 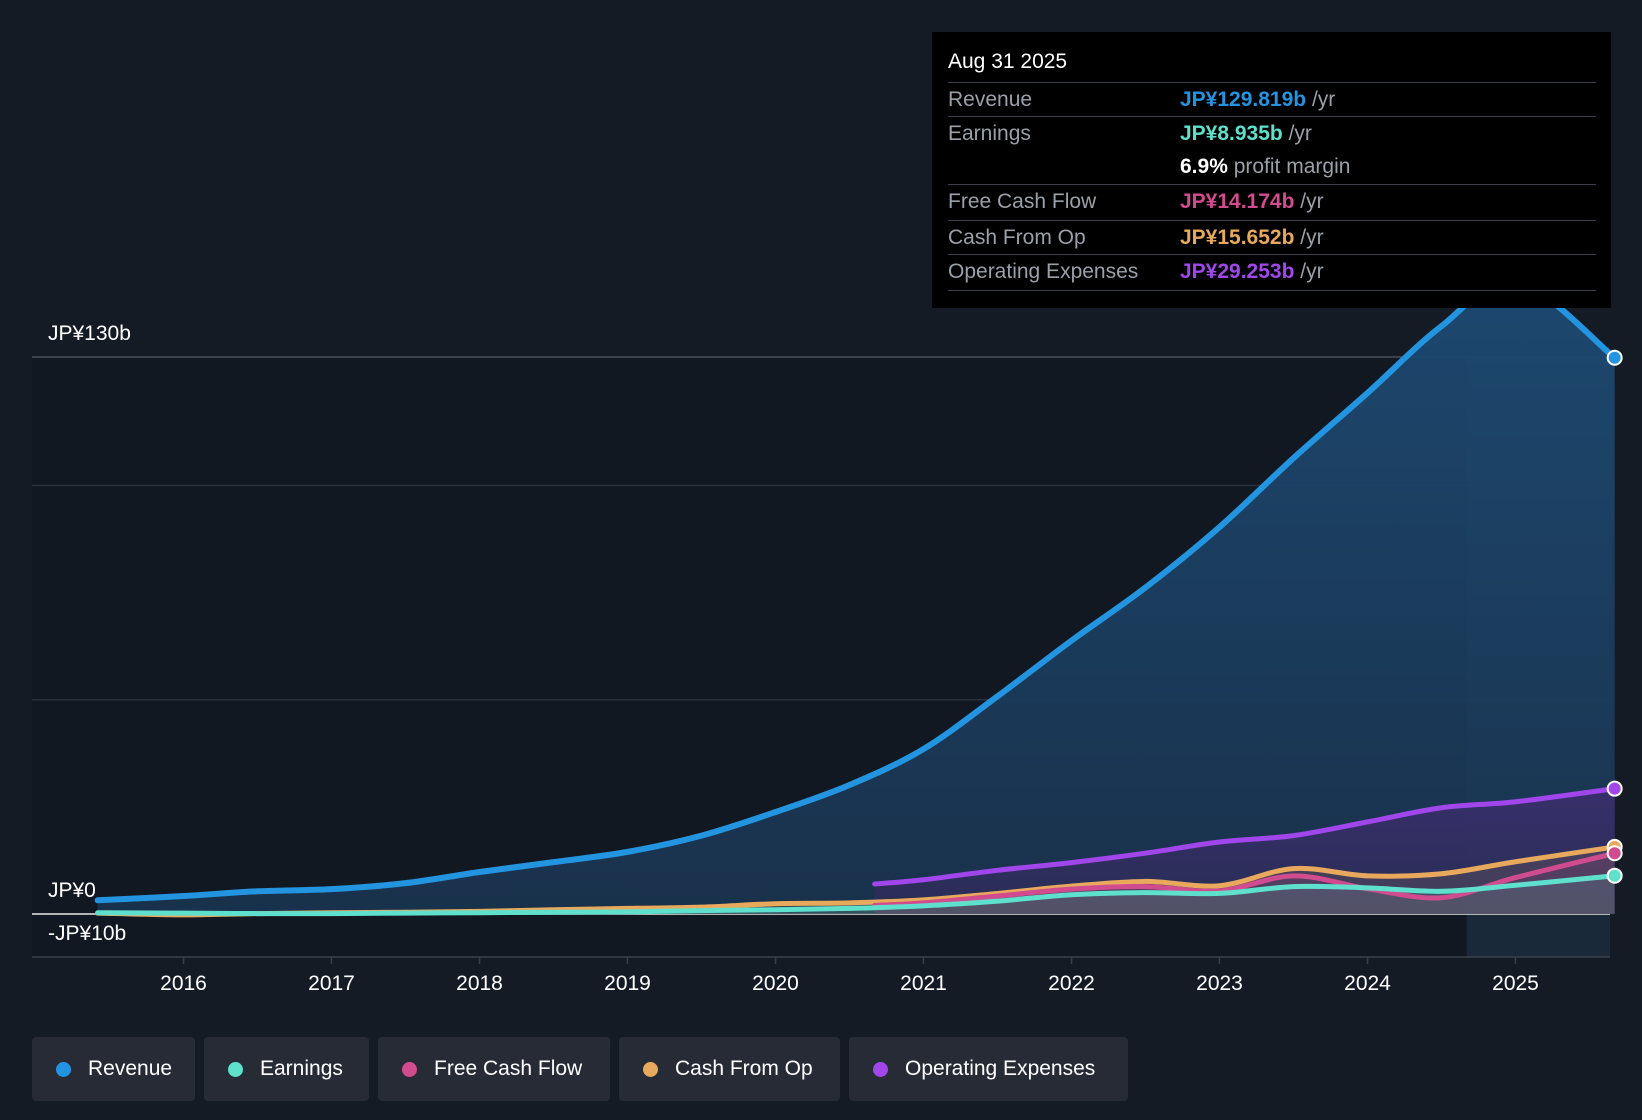 What do you see at coordinates (1043, 271) in the screenshot?
I see `tooltip-label: Operating Expenses` at bounding box center [1043, 271].